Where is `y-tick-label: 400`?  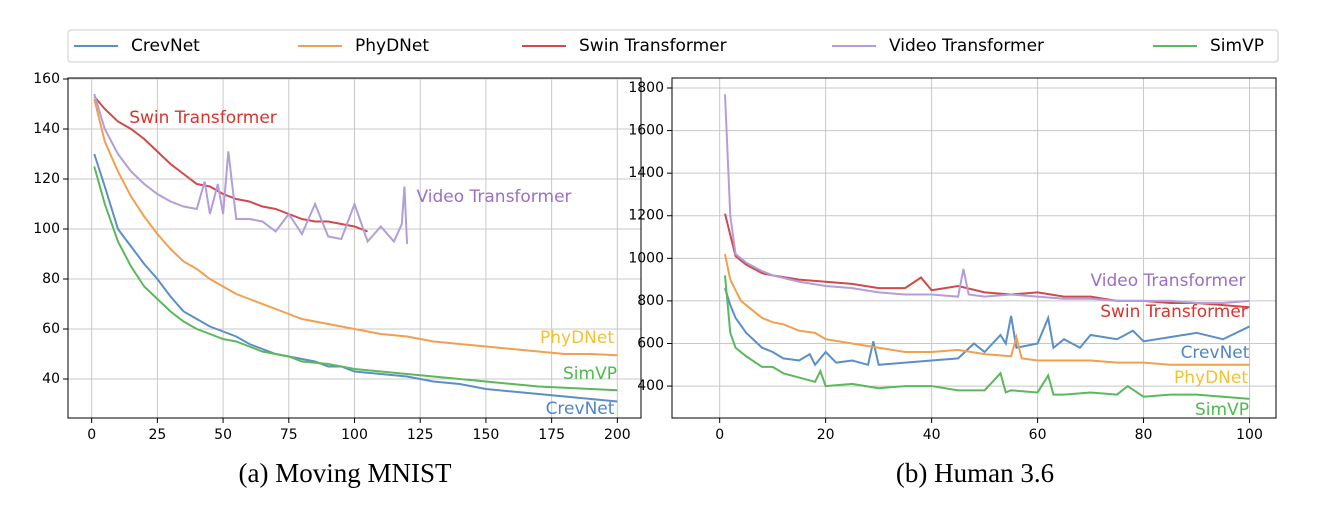
y-tick-label: 400 is located at coordinates (650, 386).